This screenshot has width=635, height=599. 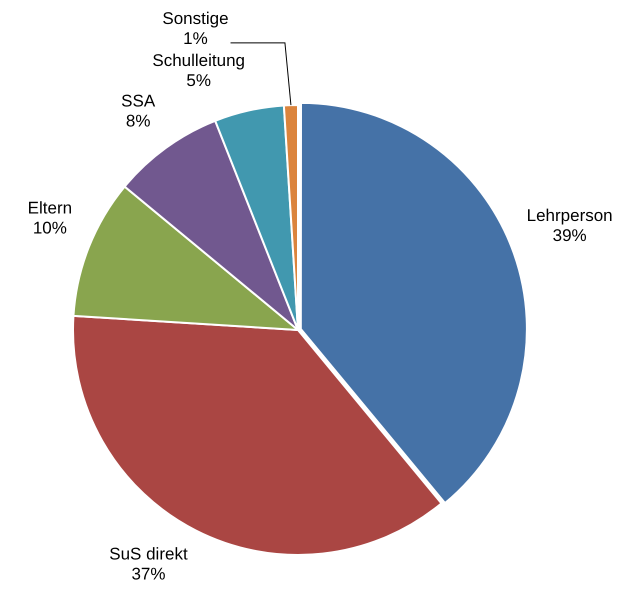 I want to click on slice-label: Eltern, so click(x=50, y=208).